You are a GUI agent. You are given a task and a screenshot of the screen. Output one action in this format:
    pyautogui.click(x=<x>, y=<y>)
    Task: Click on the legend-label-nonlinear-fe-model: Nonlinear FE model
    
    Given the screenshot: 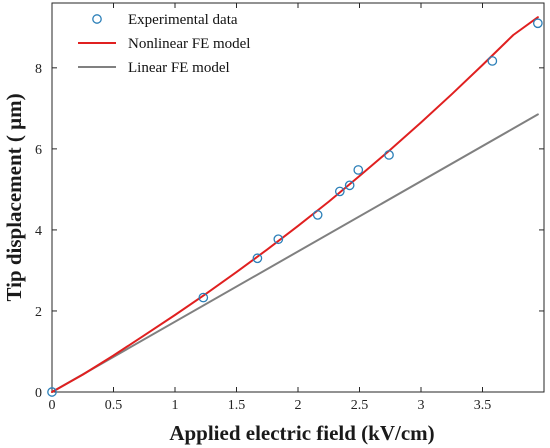 What is the action you would take?
    pyautogui.click(x=189, y=44)
    